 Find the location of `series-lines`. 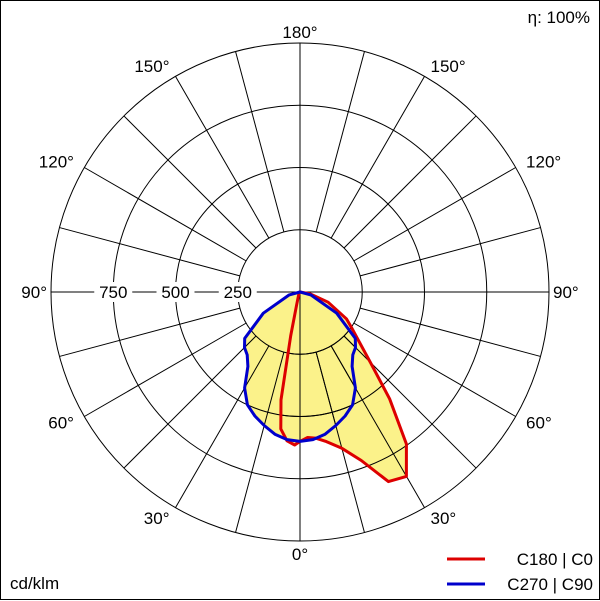

series-lines is located at coordinates (325, 387).